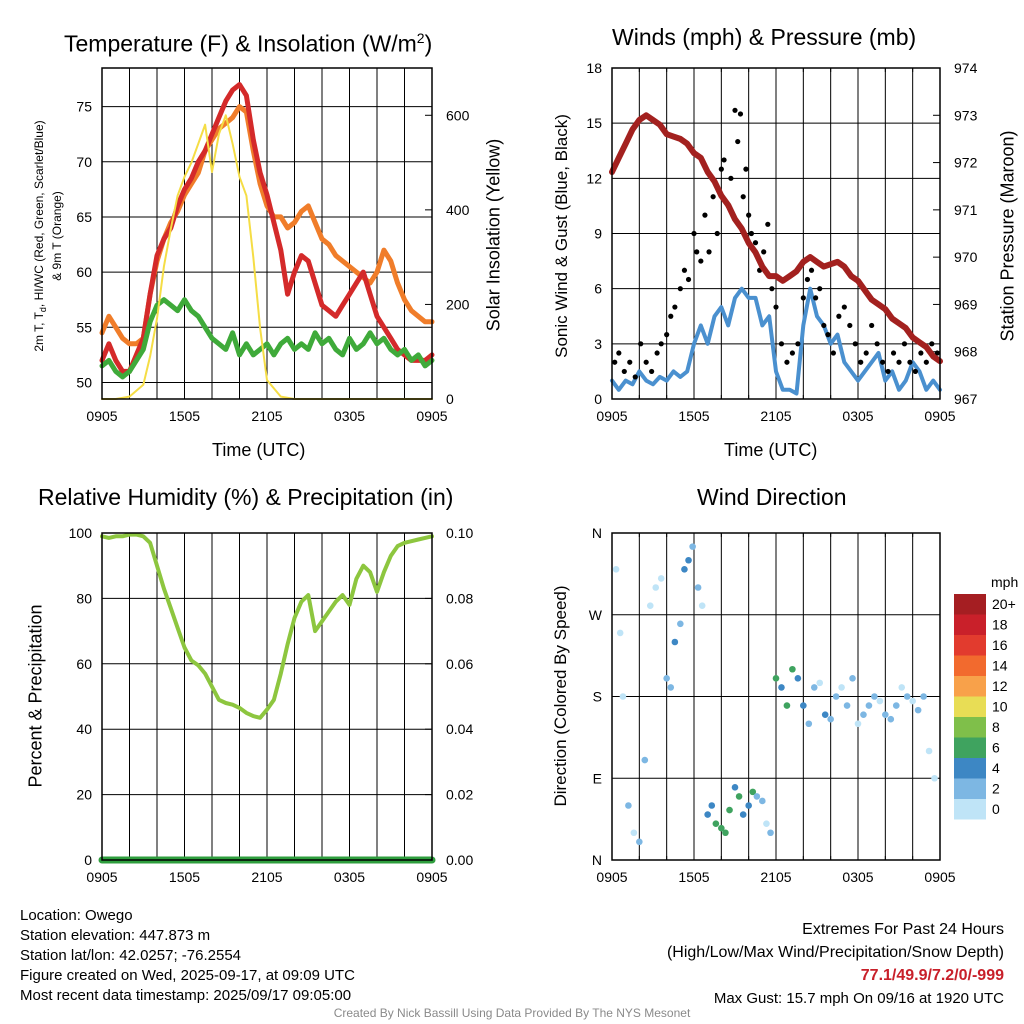 This screenshot has width=1024, height=1024. I want to click on dir-ytick-label: W, so click(596, 615).